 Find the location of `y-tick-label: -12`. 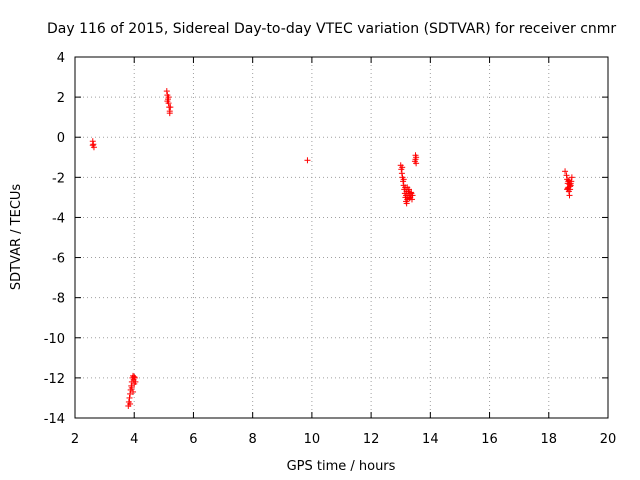

y-tick-label: -12 is located at coordinates (54, 379).